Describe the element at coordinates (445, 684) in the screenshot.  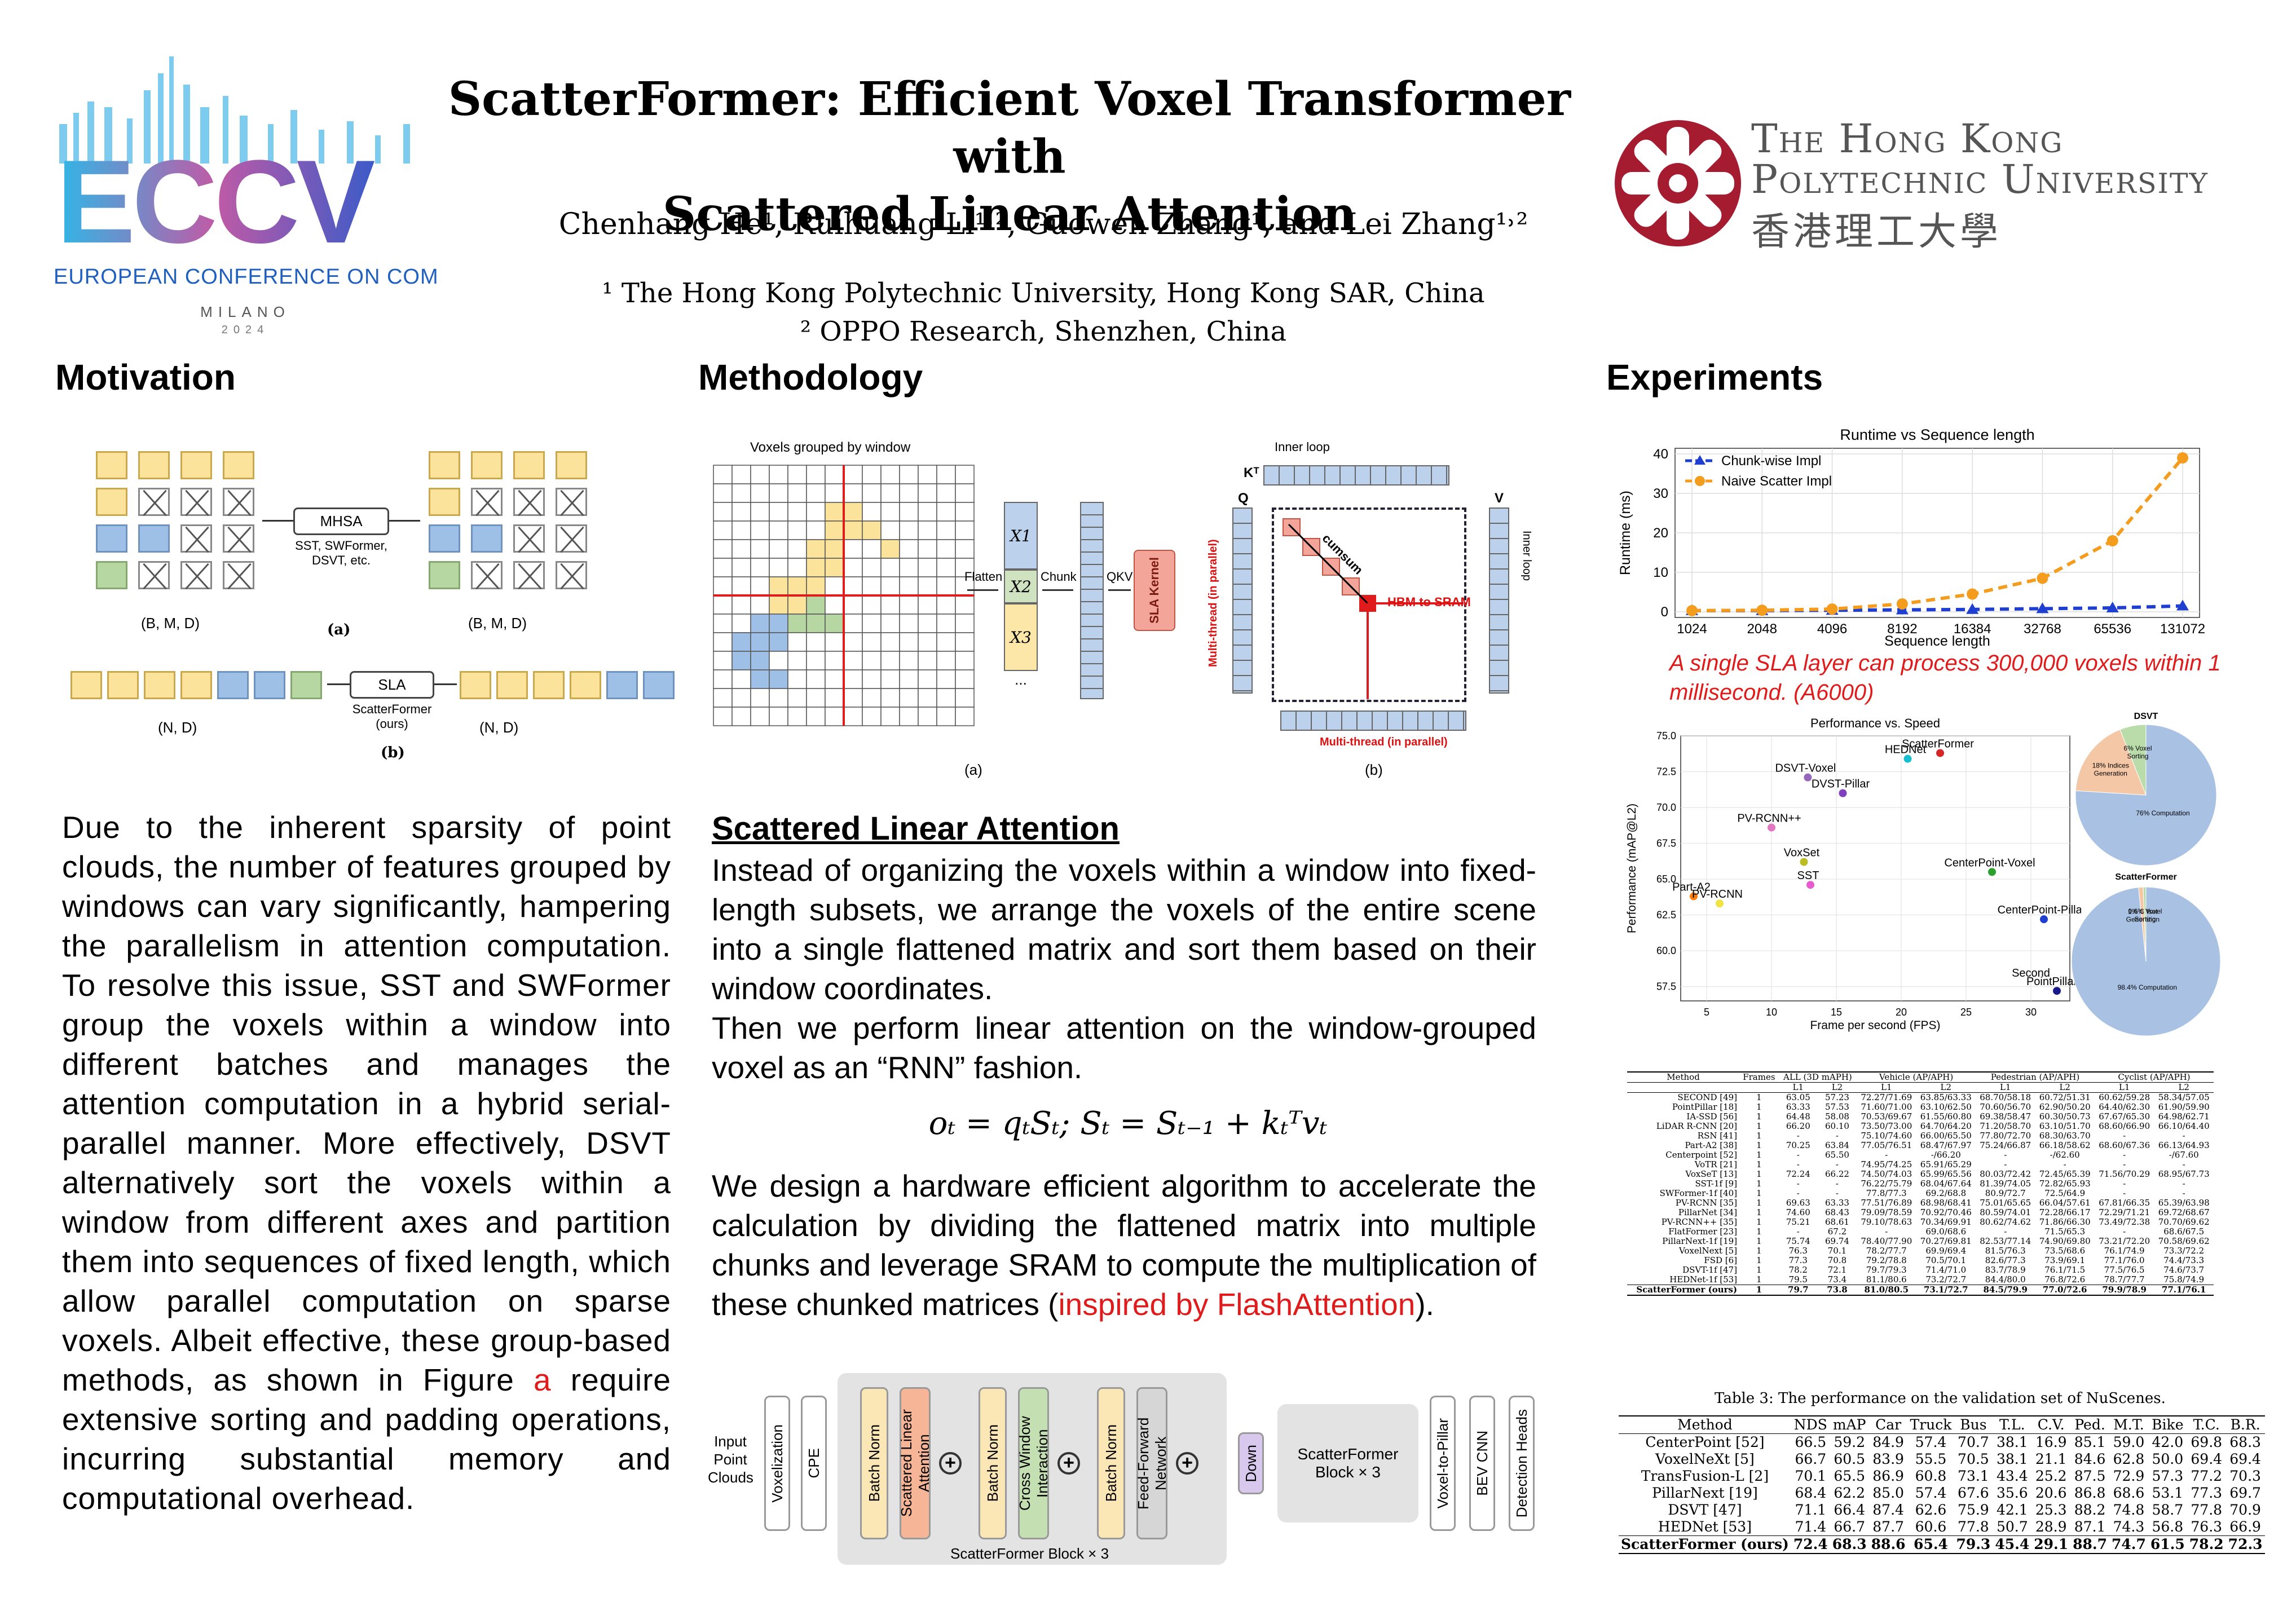
I see `arrow-out-b` at that location.